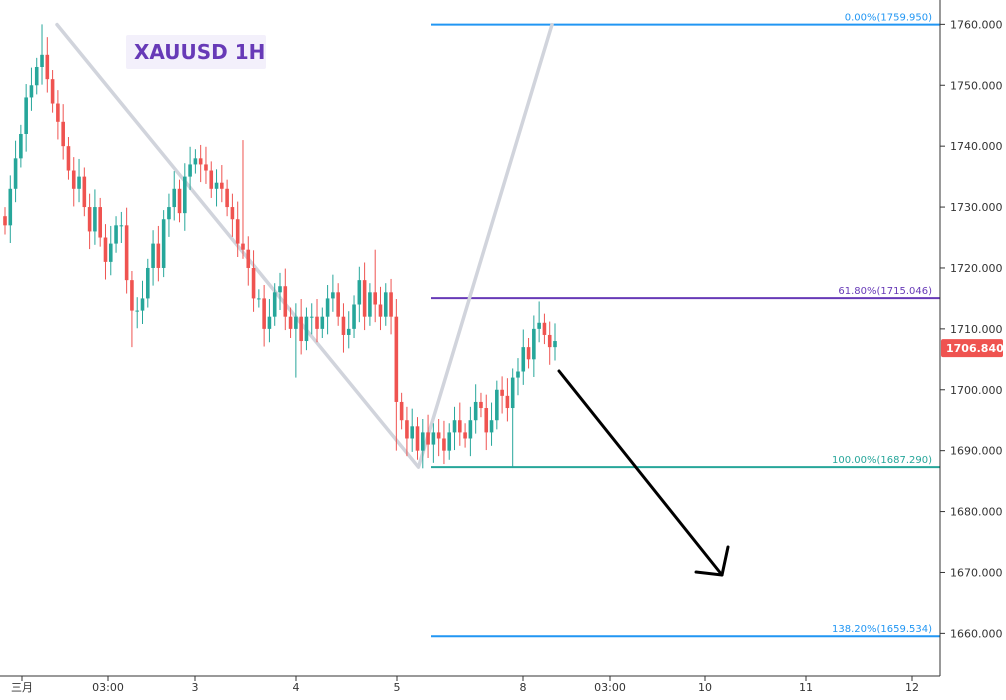 The height and width of the screenshot is (700, 1006). I want to click on time-tick-label: 8, so click(523, 687).